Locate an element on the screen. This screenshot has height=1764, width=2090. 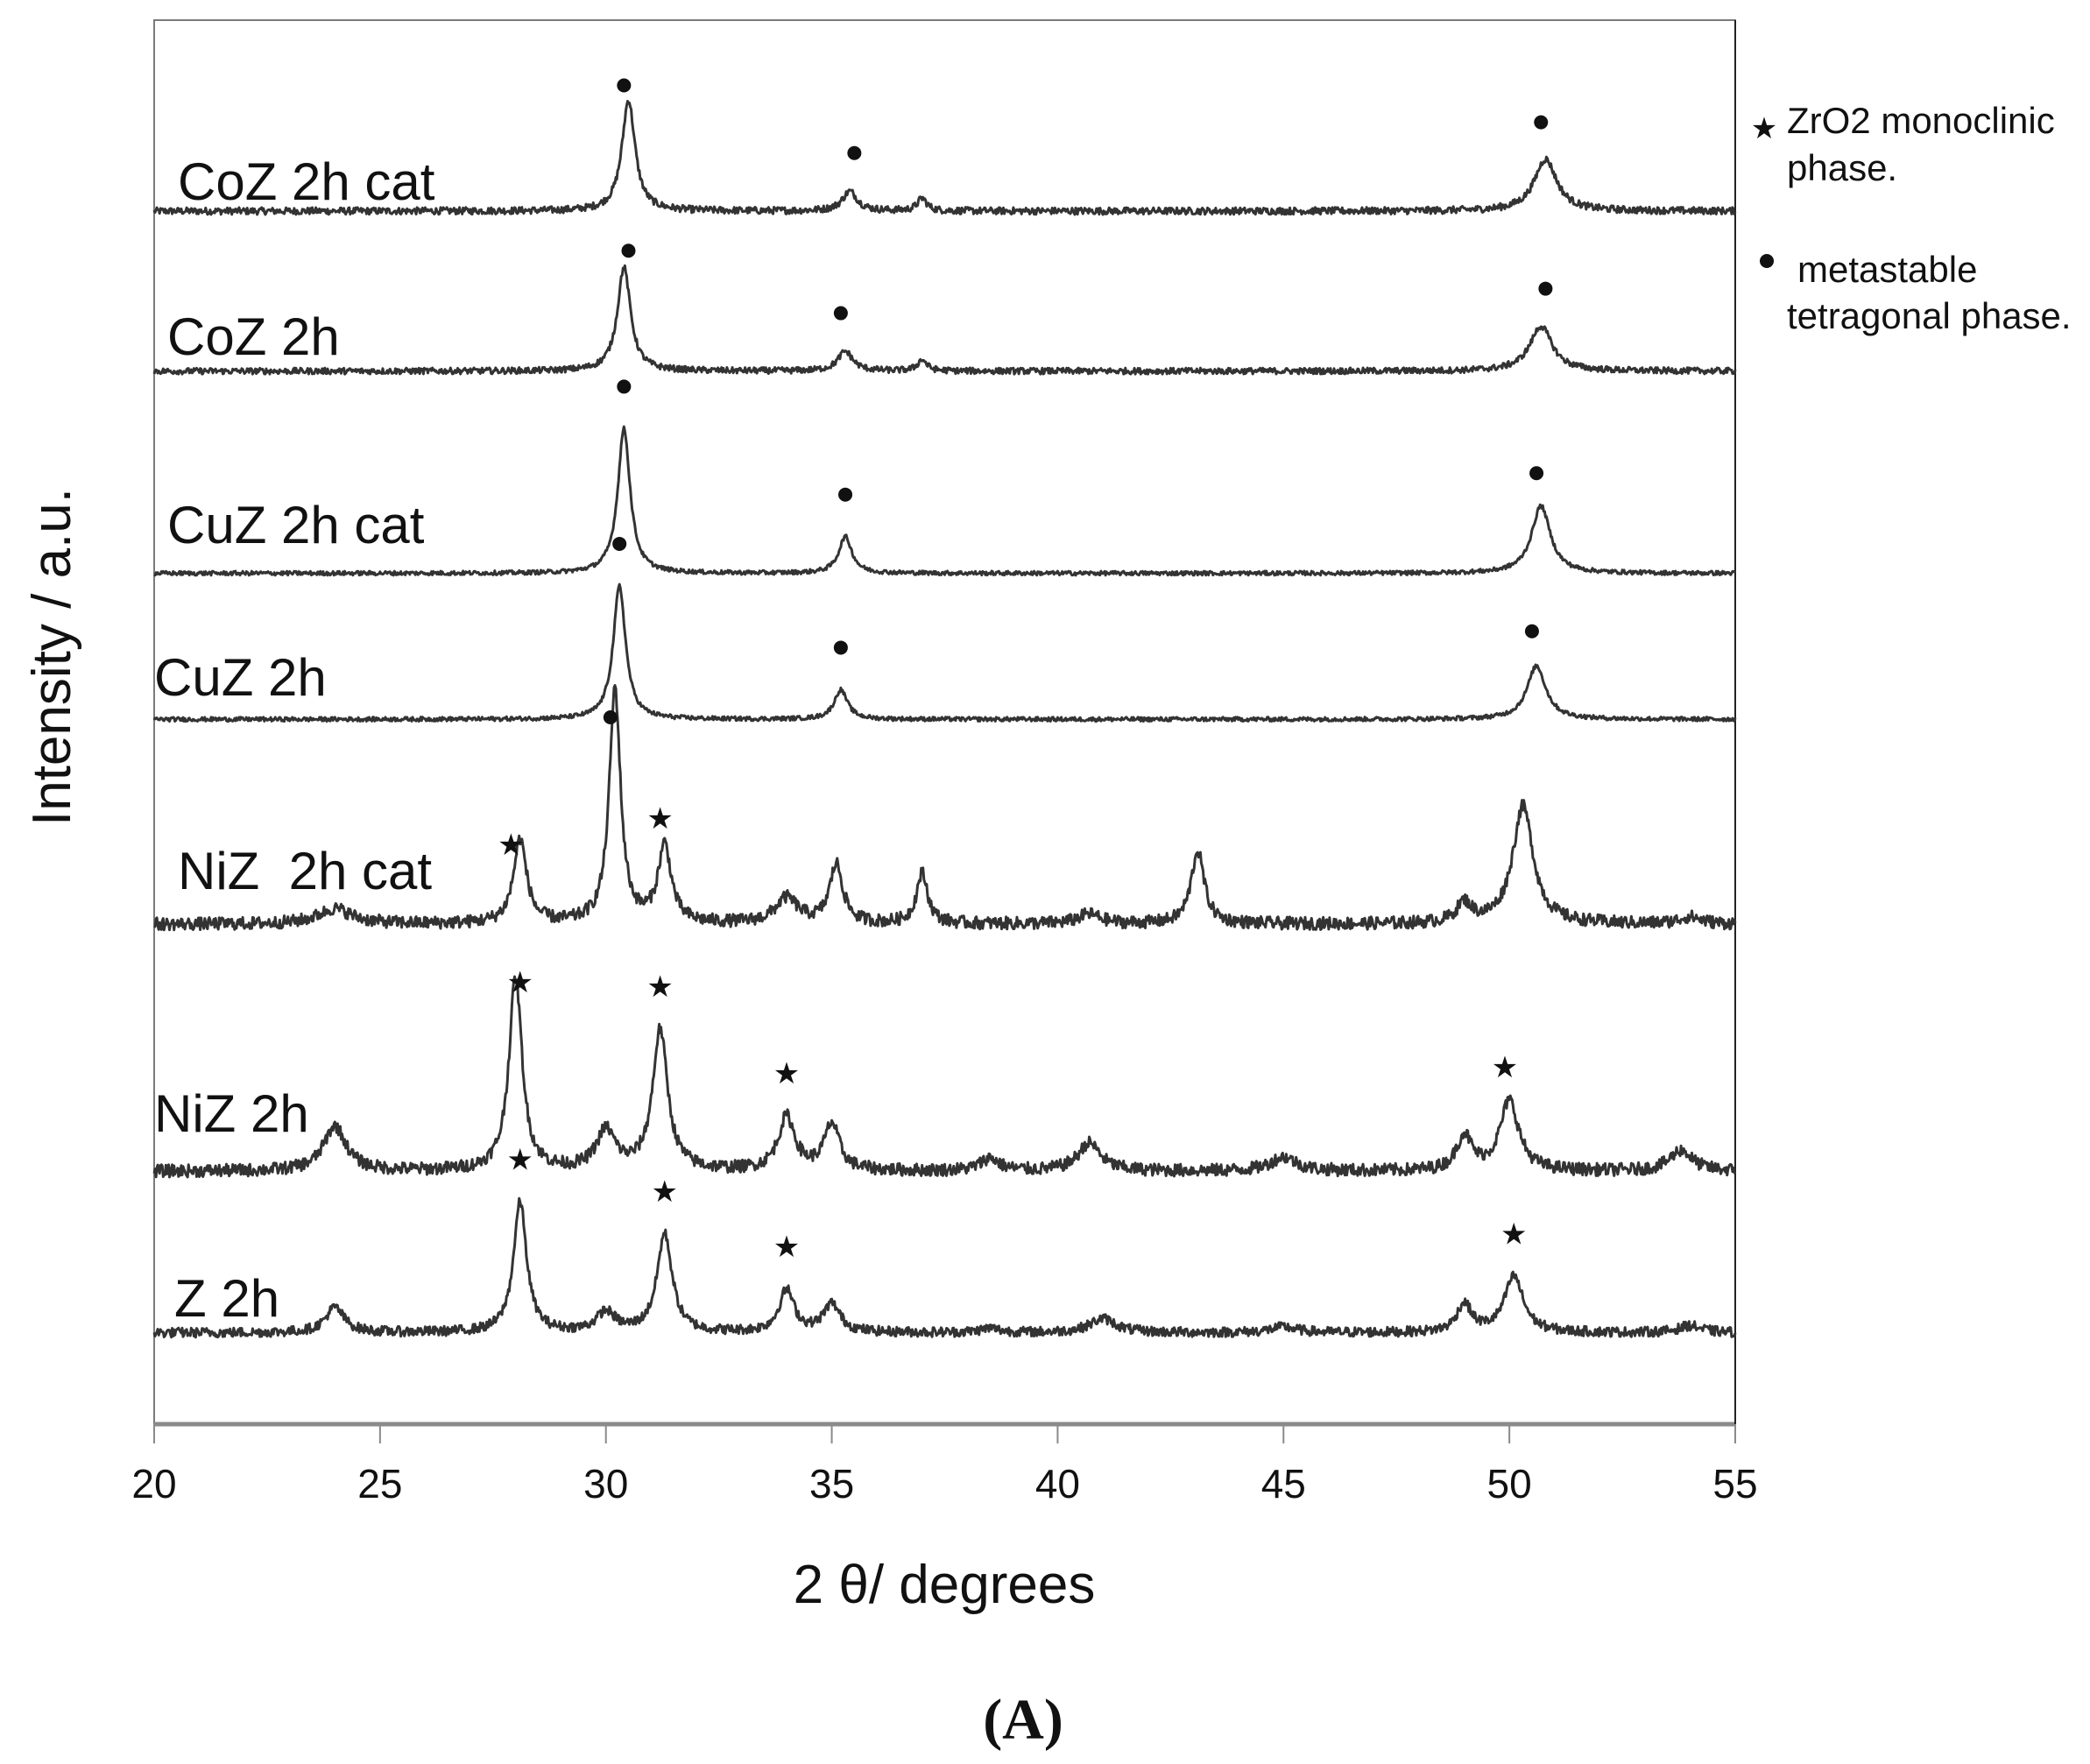
series-label: Z 2h is located at coordinates (226, 1298).